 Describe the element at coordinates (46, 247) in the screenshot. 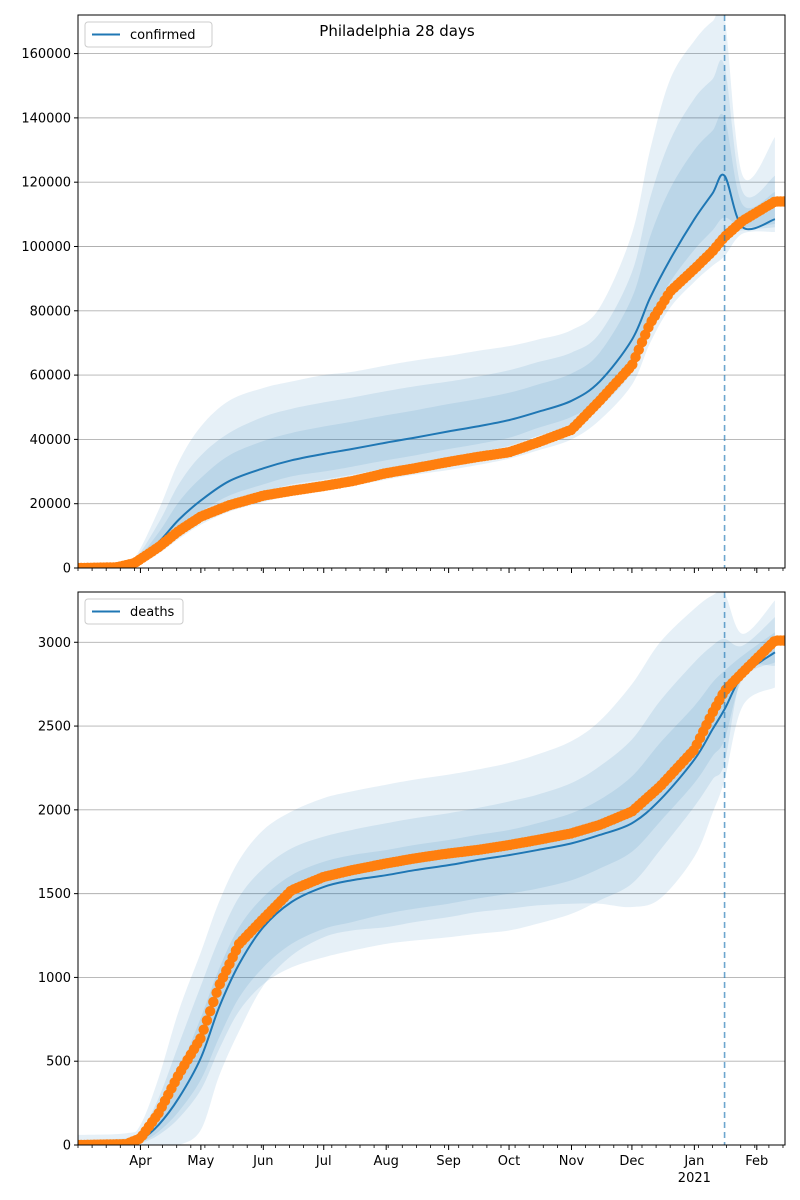

I see `y-tick-label: 100000` at that location.